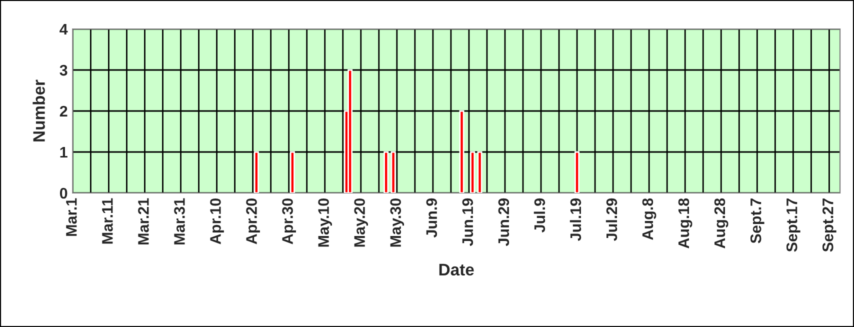 The height and width of the screenshot is (327, 854). What do you see at coordinates (757, 221) in the screenshot?
I see `x-tick-label: Sept.7` at bounding box center [757, 221].